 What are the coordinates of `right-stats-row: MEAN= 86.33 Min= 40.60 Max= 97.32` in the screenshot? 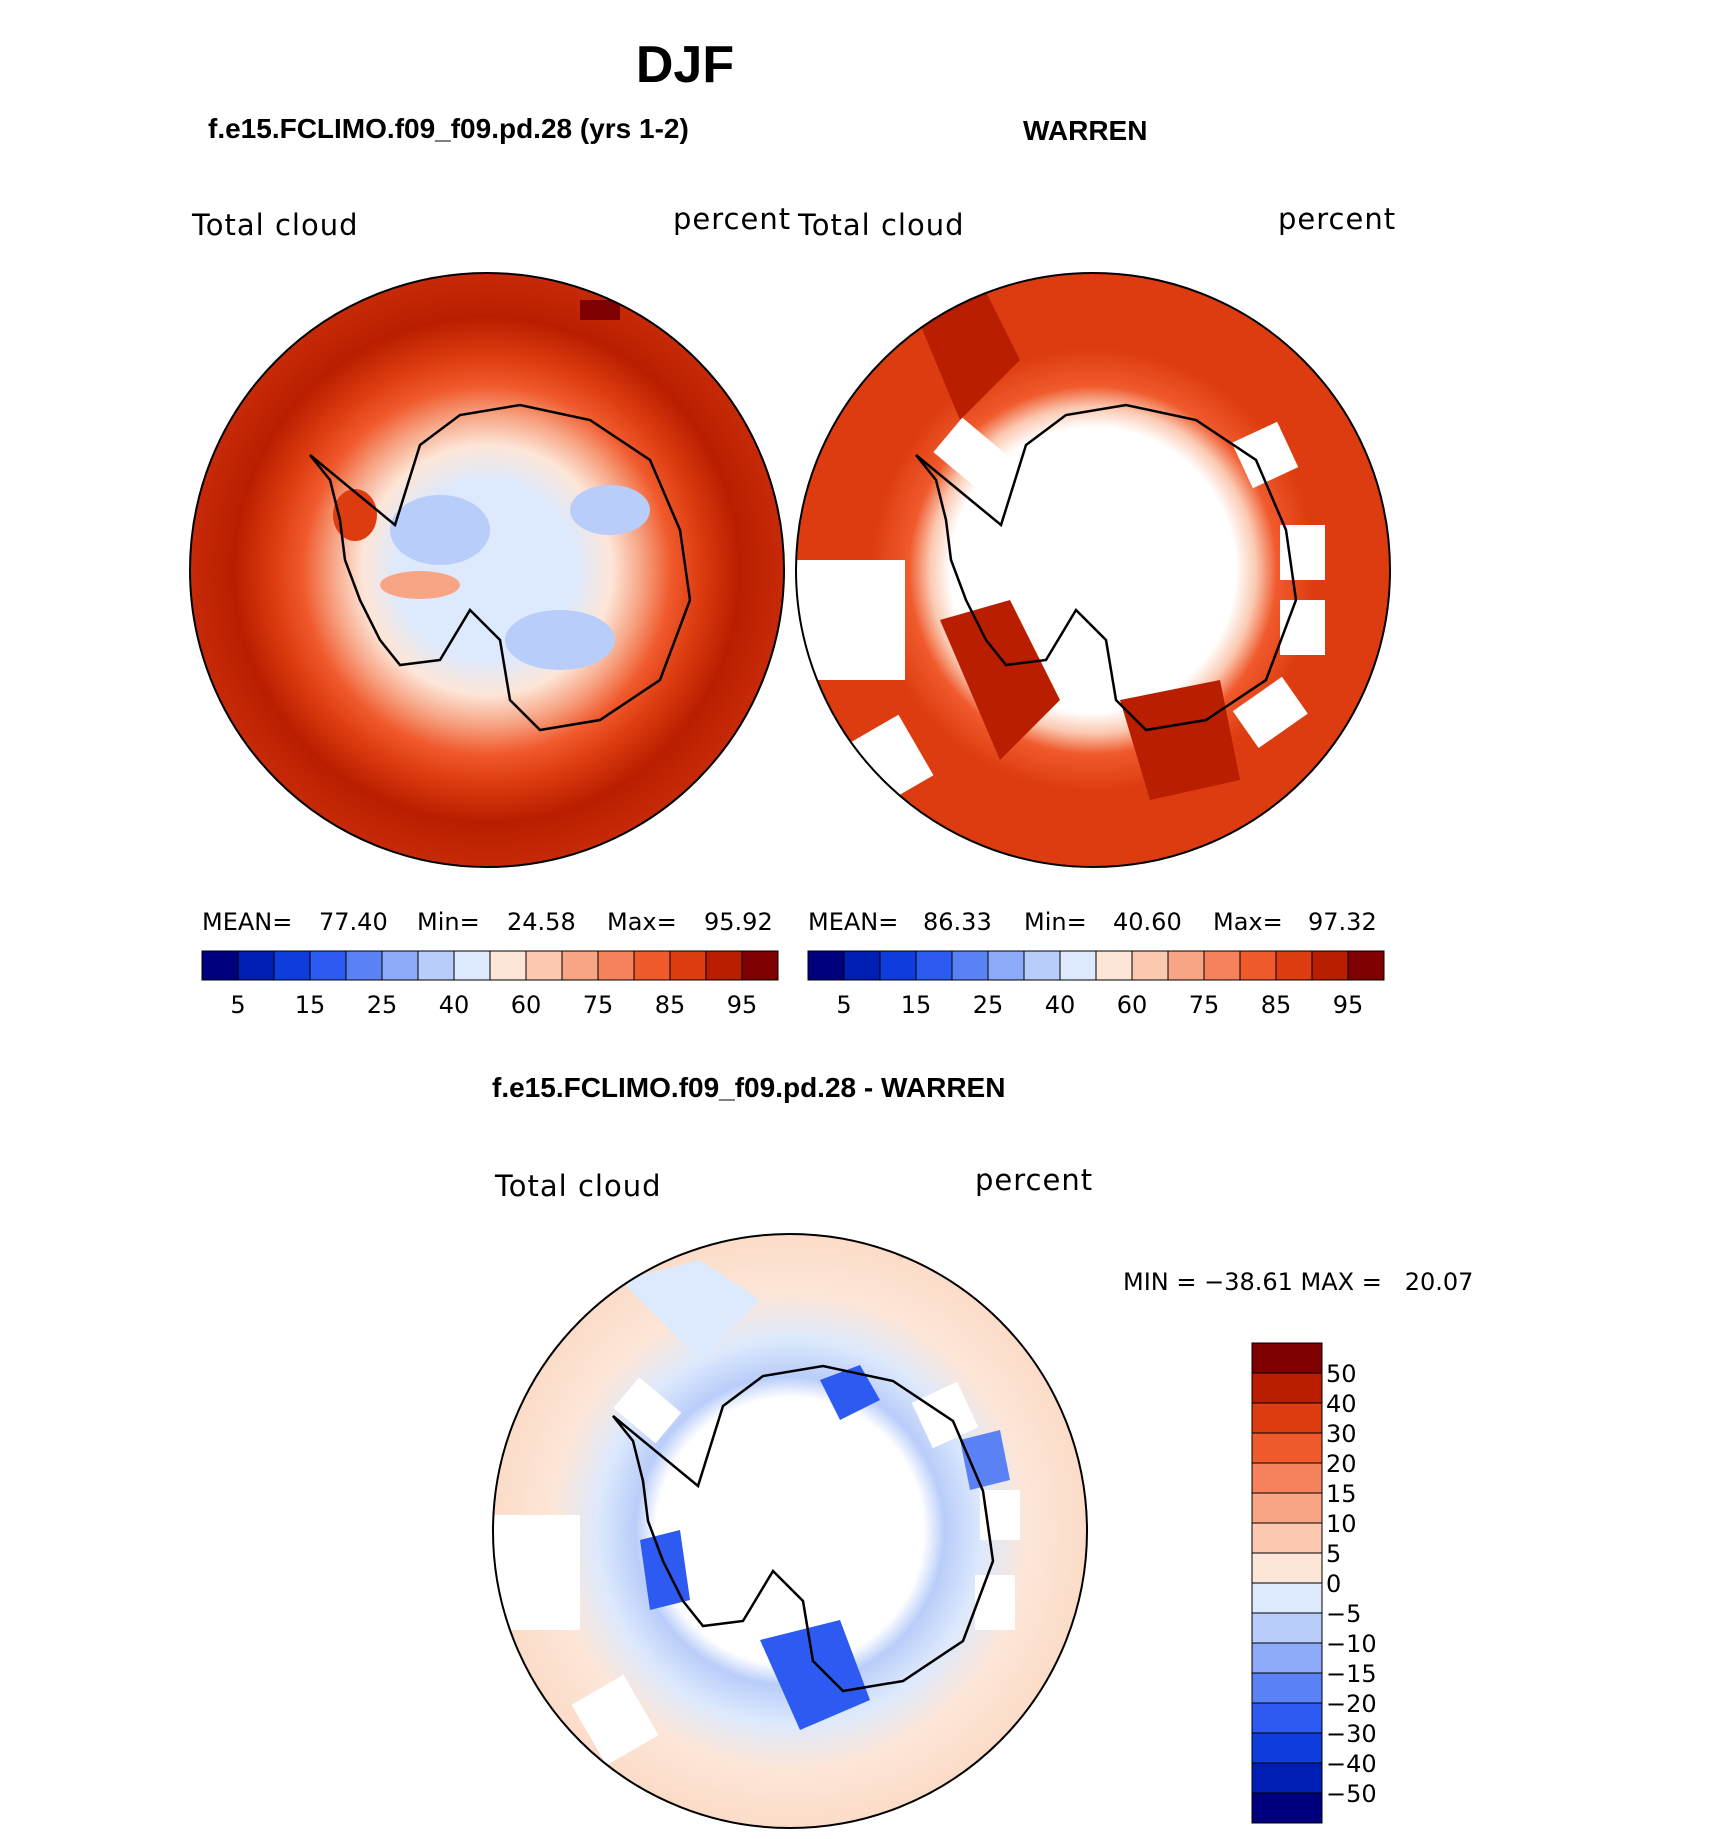 It's located at (1097, 923).